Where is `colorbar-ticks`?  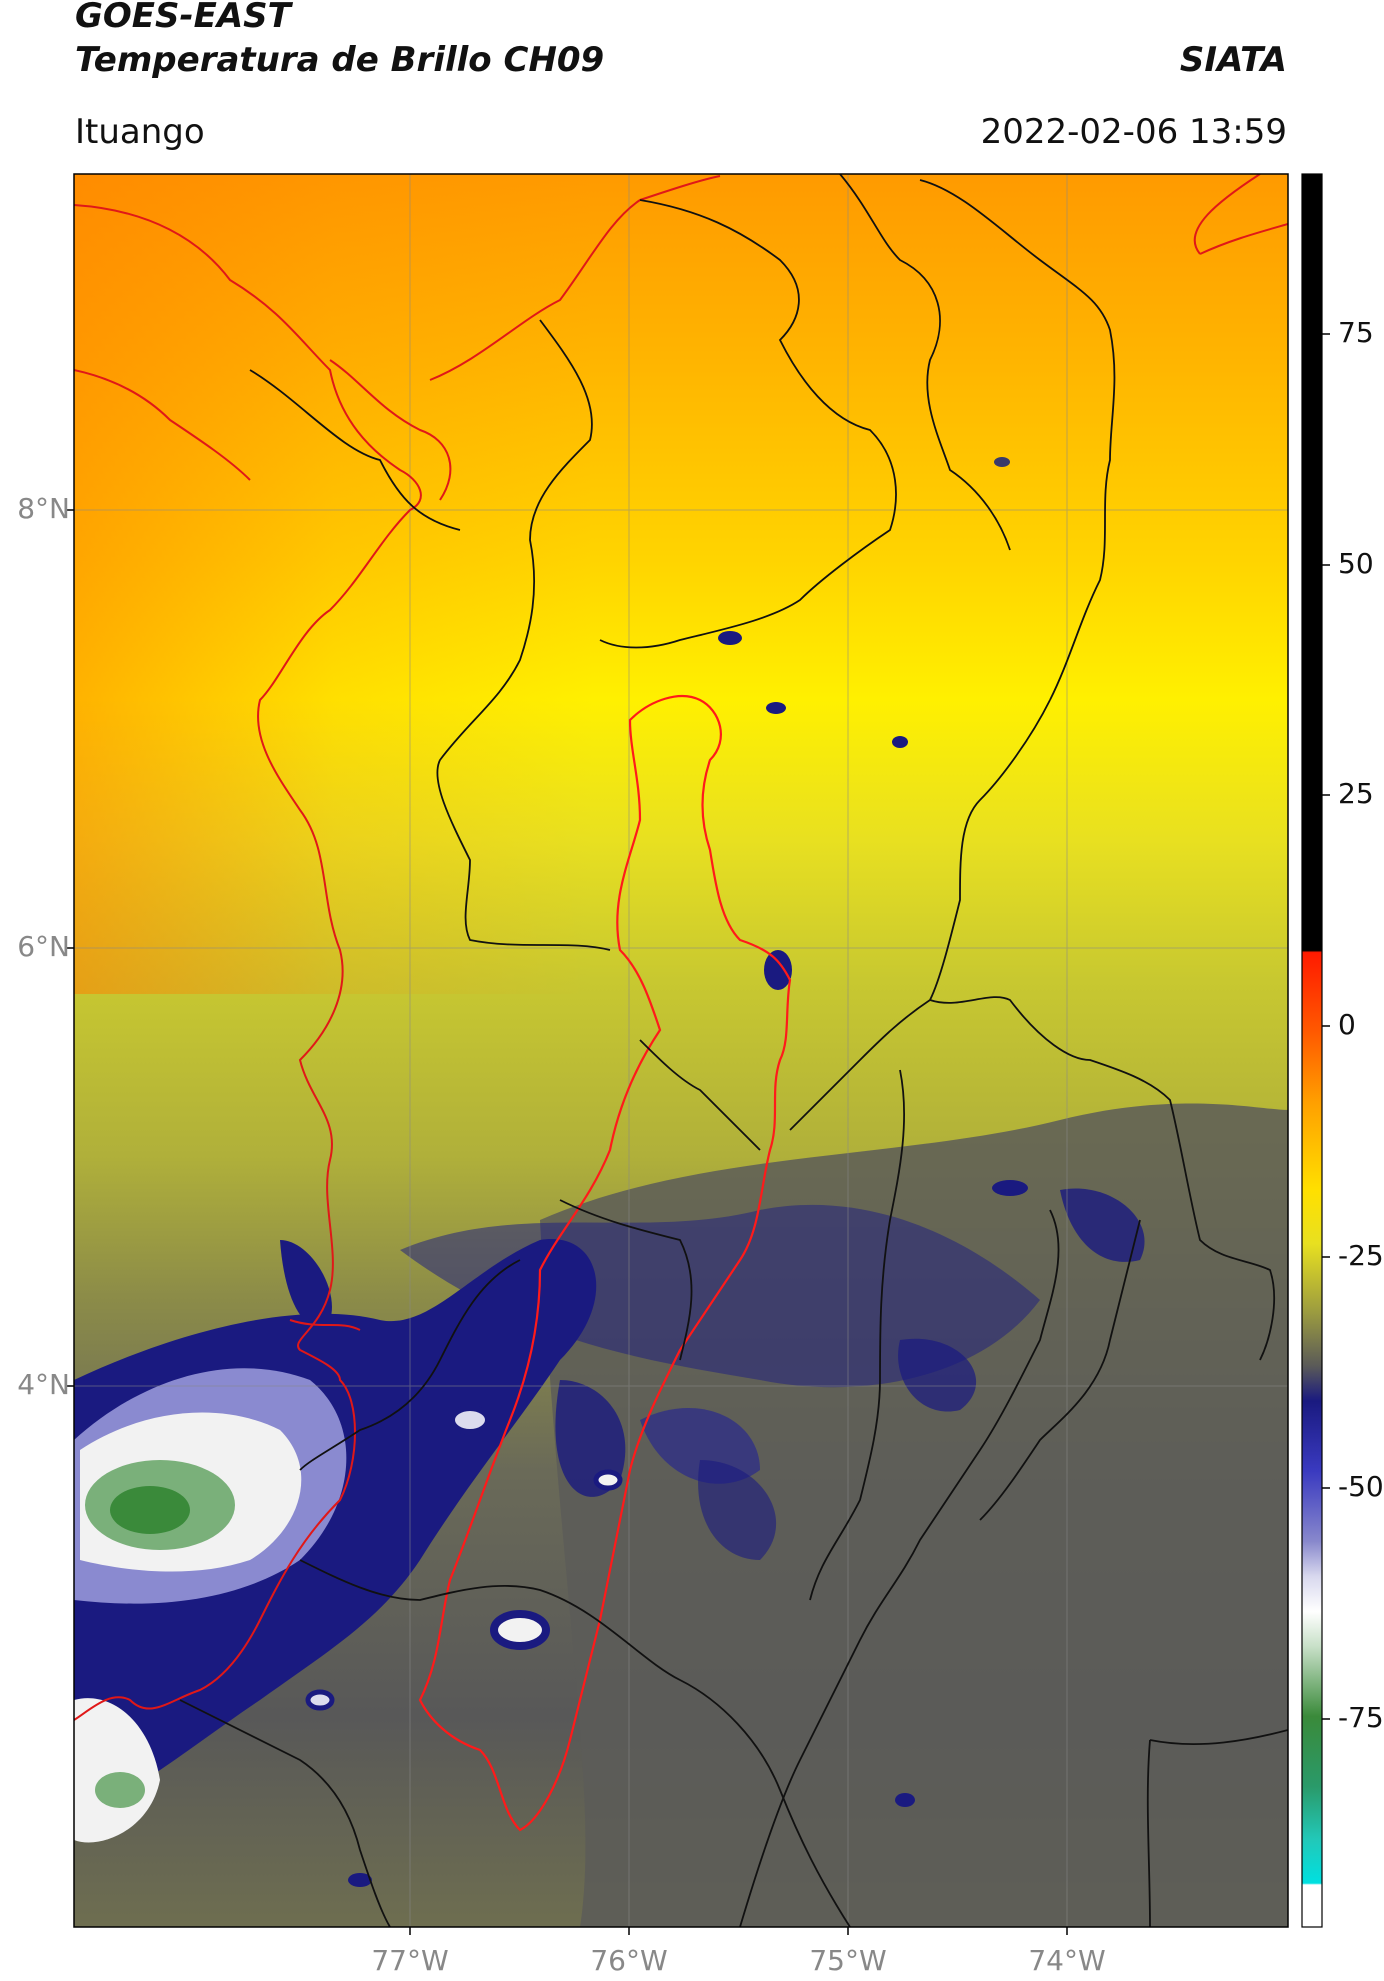 colorbar-ticks is located at coordinates (1326, 1026).